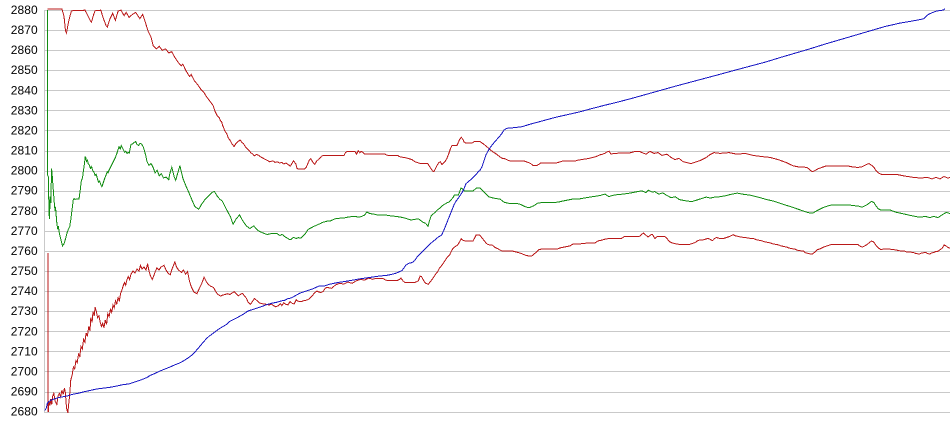 This screenshot has width=950, height=435. What do you see at coordinates (24, 331) in the screenshot?
I see `svg-text: 2720` at bounding box center [24, 331].